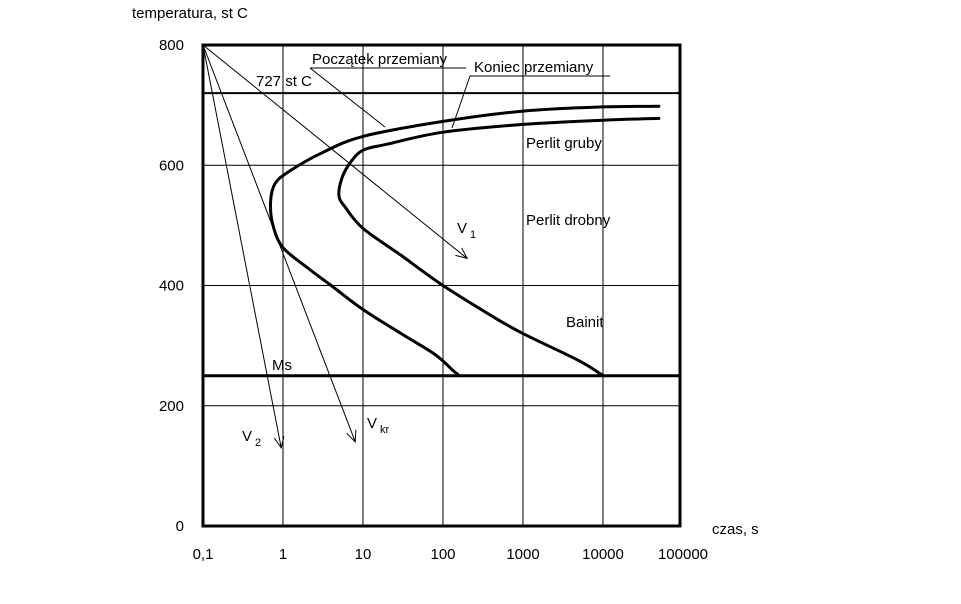 The width and height of the screenshot is (961, 604). What do you see at coordinates (534, 67) in the screenshot?
I see `label-end-transformation: Koniec przemiany` at bounding box center [534, 67].